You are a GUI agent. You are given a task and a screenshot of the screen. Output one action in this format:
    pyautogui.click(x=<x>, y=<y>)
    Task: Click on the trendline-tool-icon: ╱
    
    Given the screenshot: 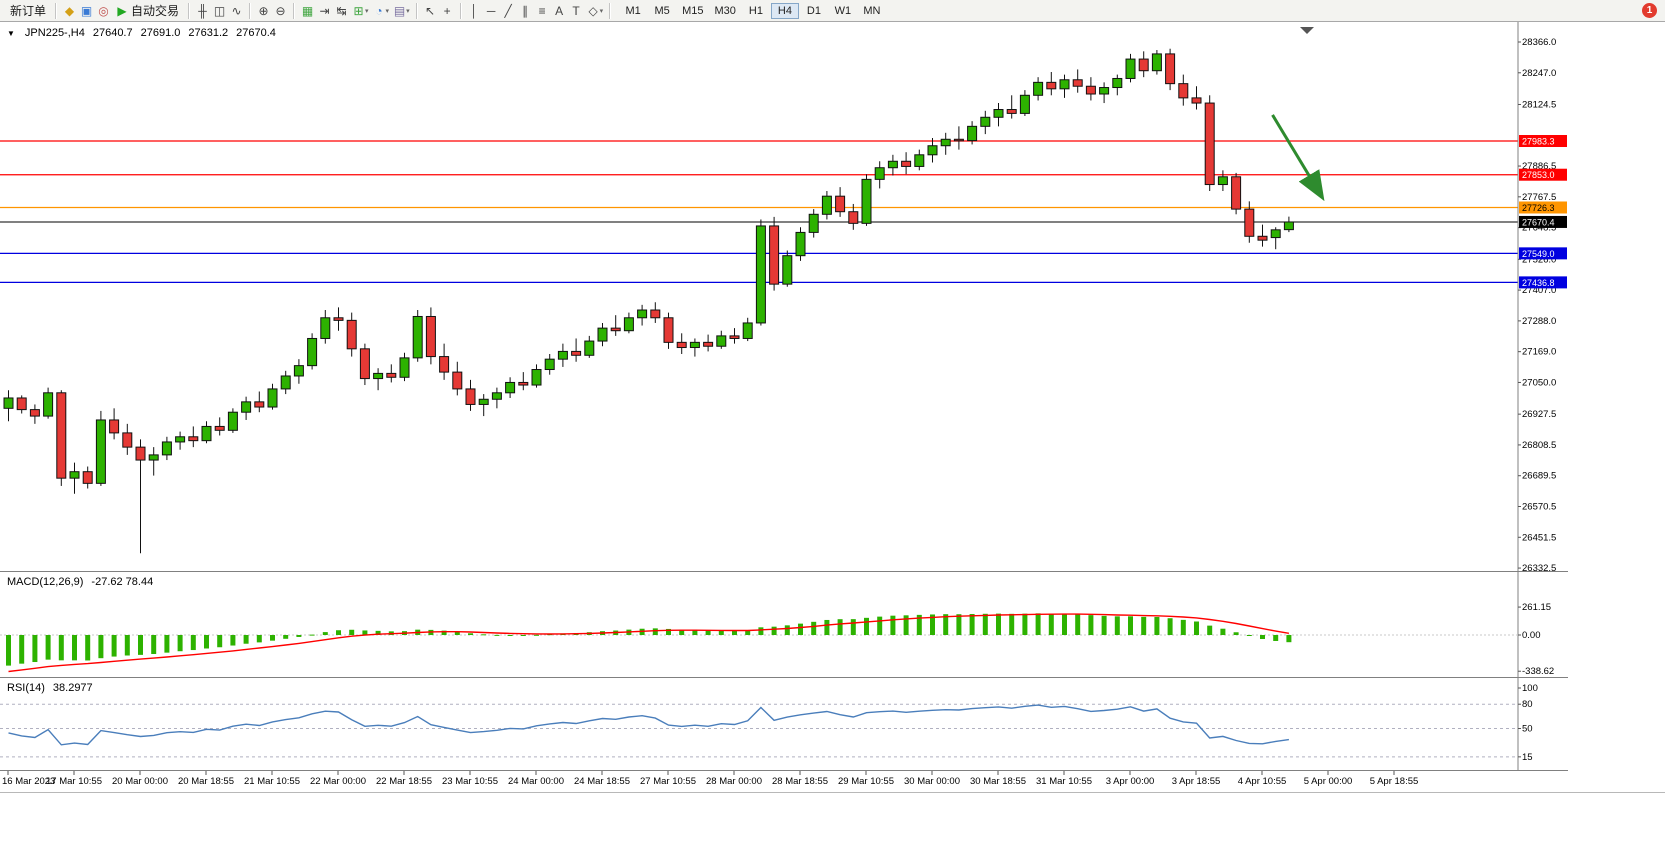 What is the action you would take?
    pyautogui.click(x=508, y=10)
    